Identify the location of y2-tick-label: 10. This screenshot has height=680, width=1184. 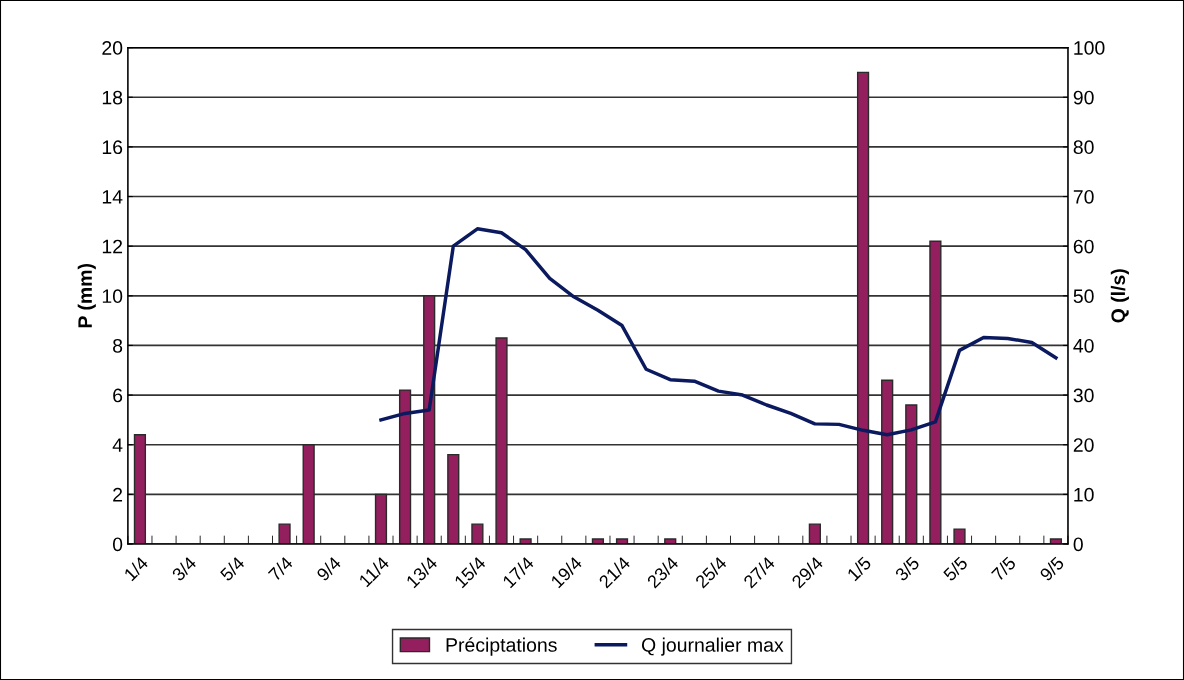
(1084, 494).